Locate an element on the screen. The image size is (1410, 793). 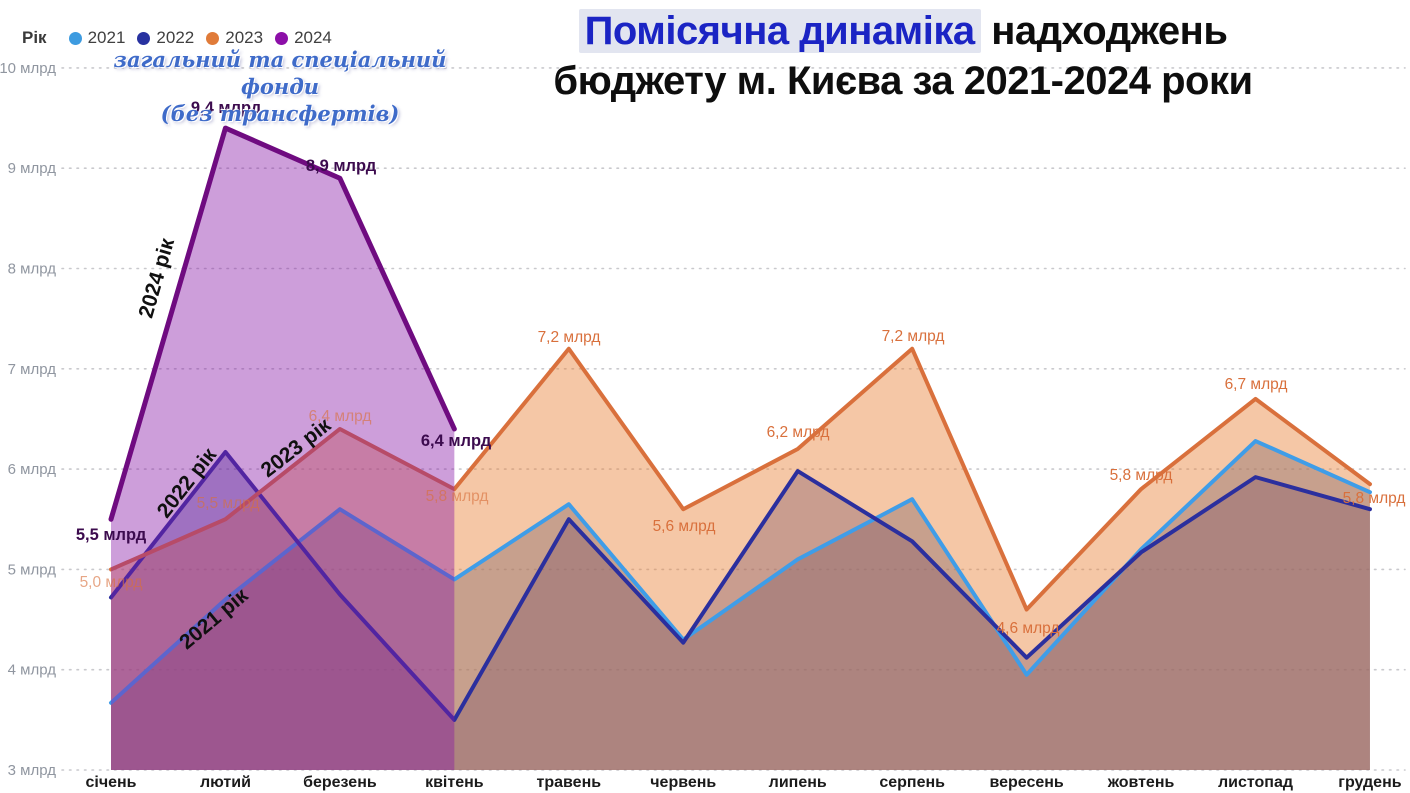
legend-title: Рік is located at coordinates (34, 37).